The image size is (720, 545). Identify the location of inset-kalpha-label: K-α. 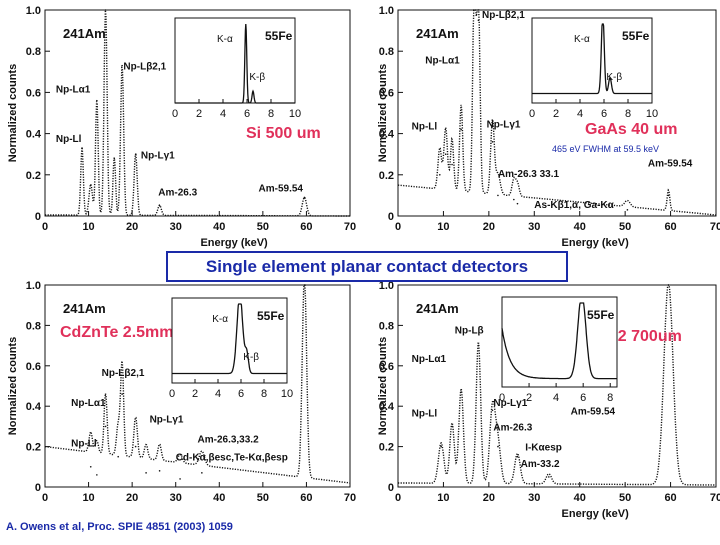
(582, 39).